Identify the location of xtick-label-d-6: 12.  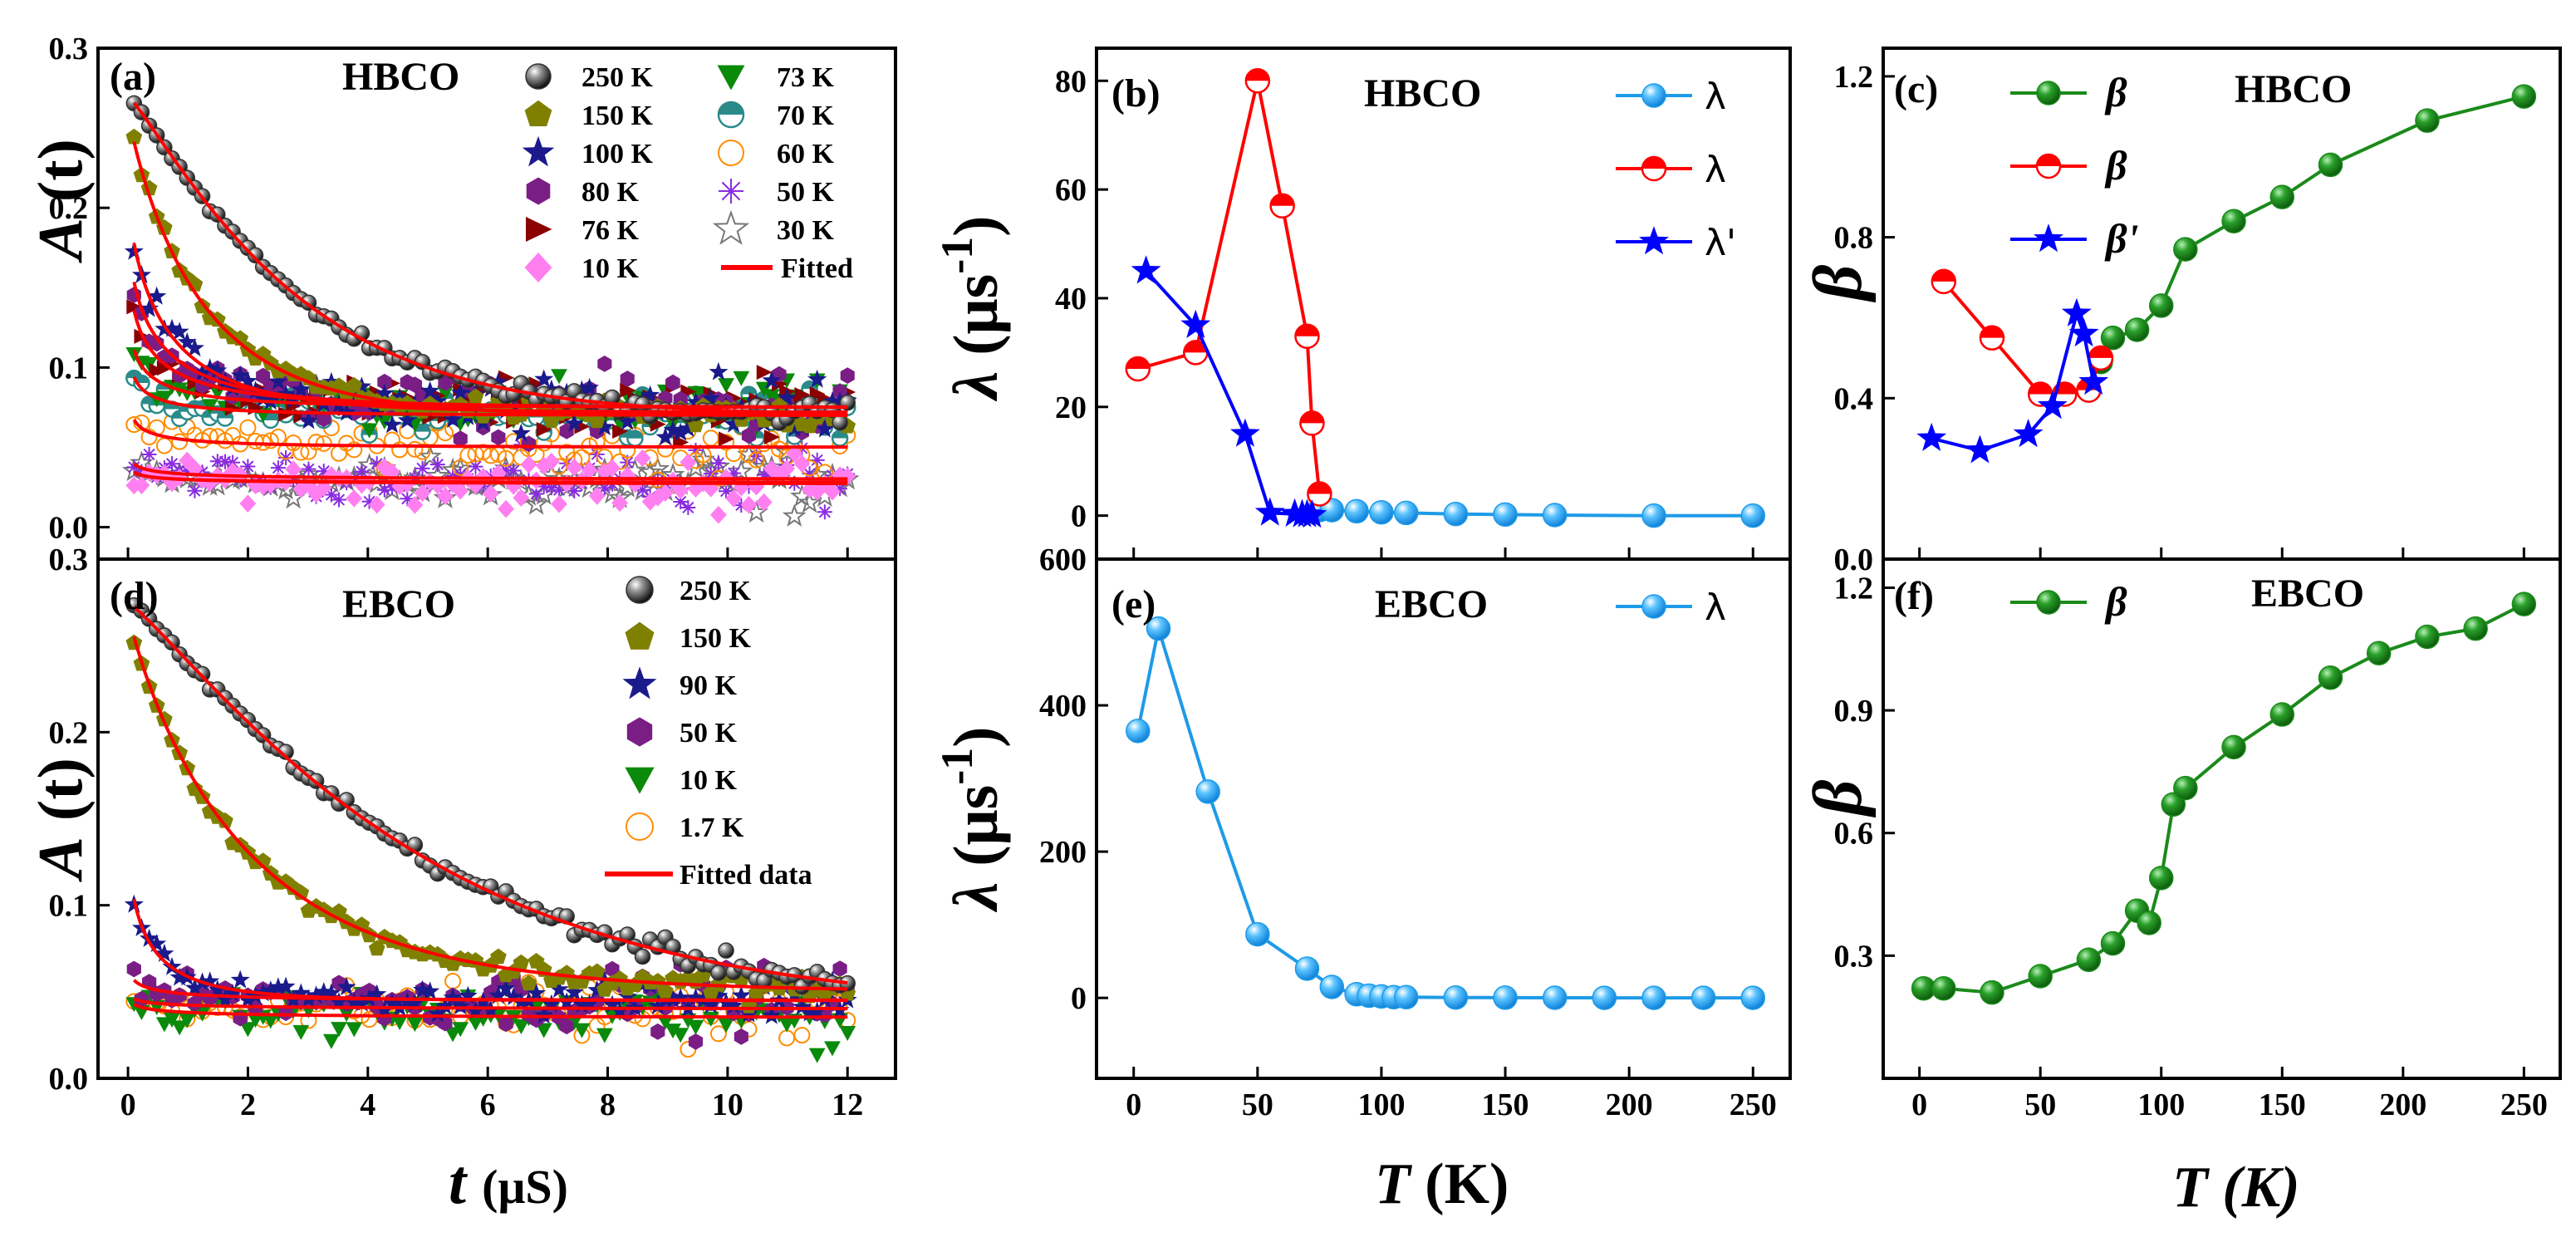
(847, 1104).